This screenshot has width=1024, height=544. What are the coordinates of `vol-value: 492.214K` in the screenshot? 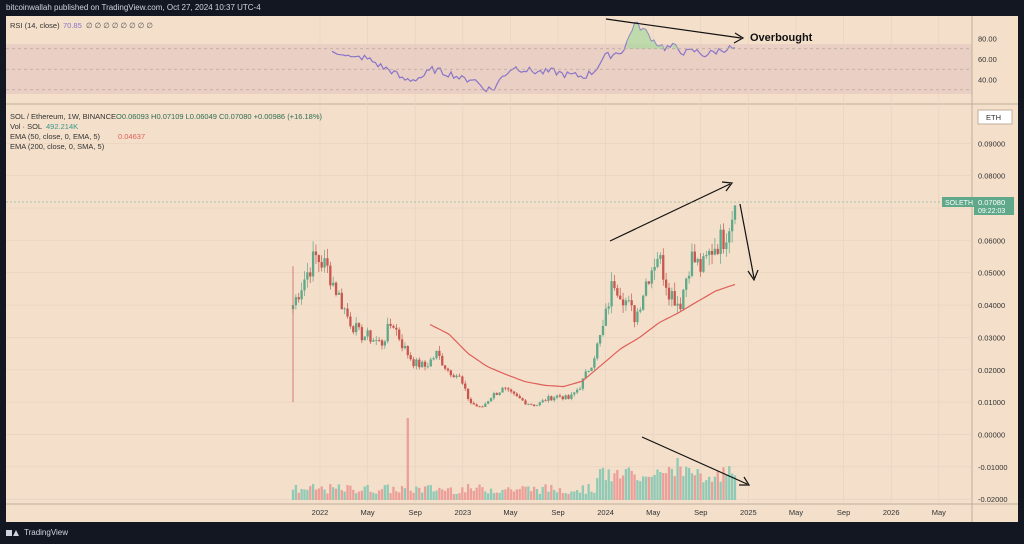 It's located at (62, 126).